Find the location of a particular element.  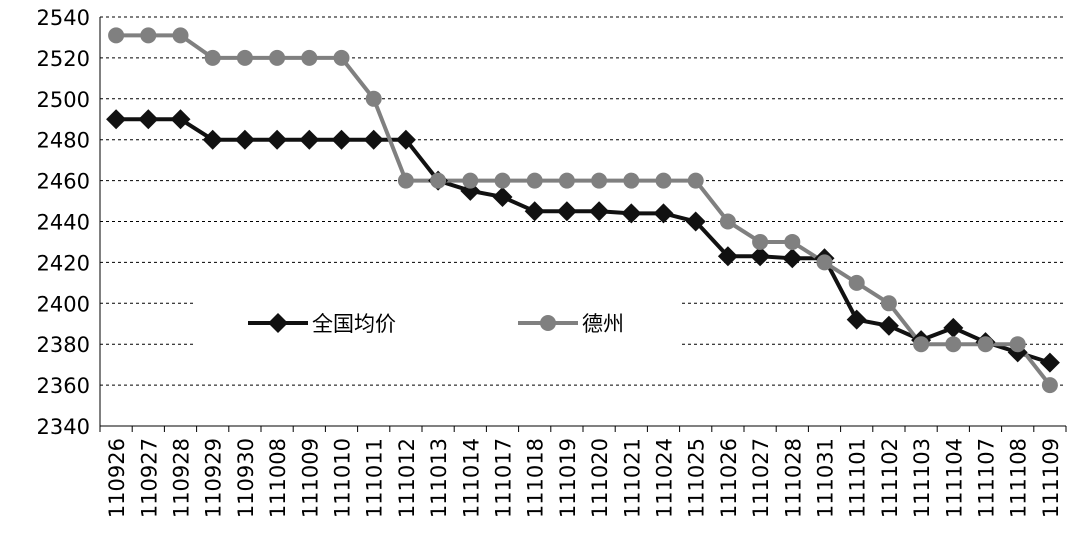

x-tick-label: 111008 is located at coordinates (278, 478).